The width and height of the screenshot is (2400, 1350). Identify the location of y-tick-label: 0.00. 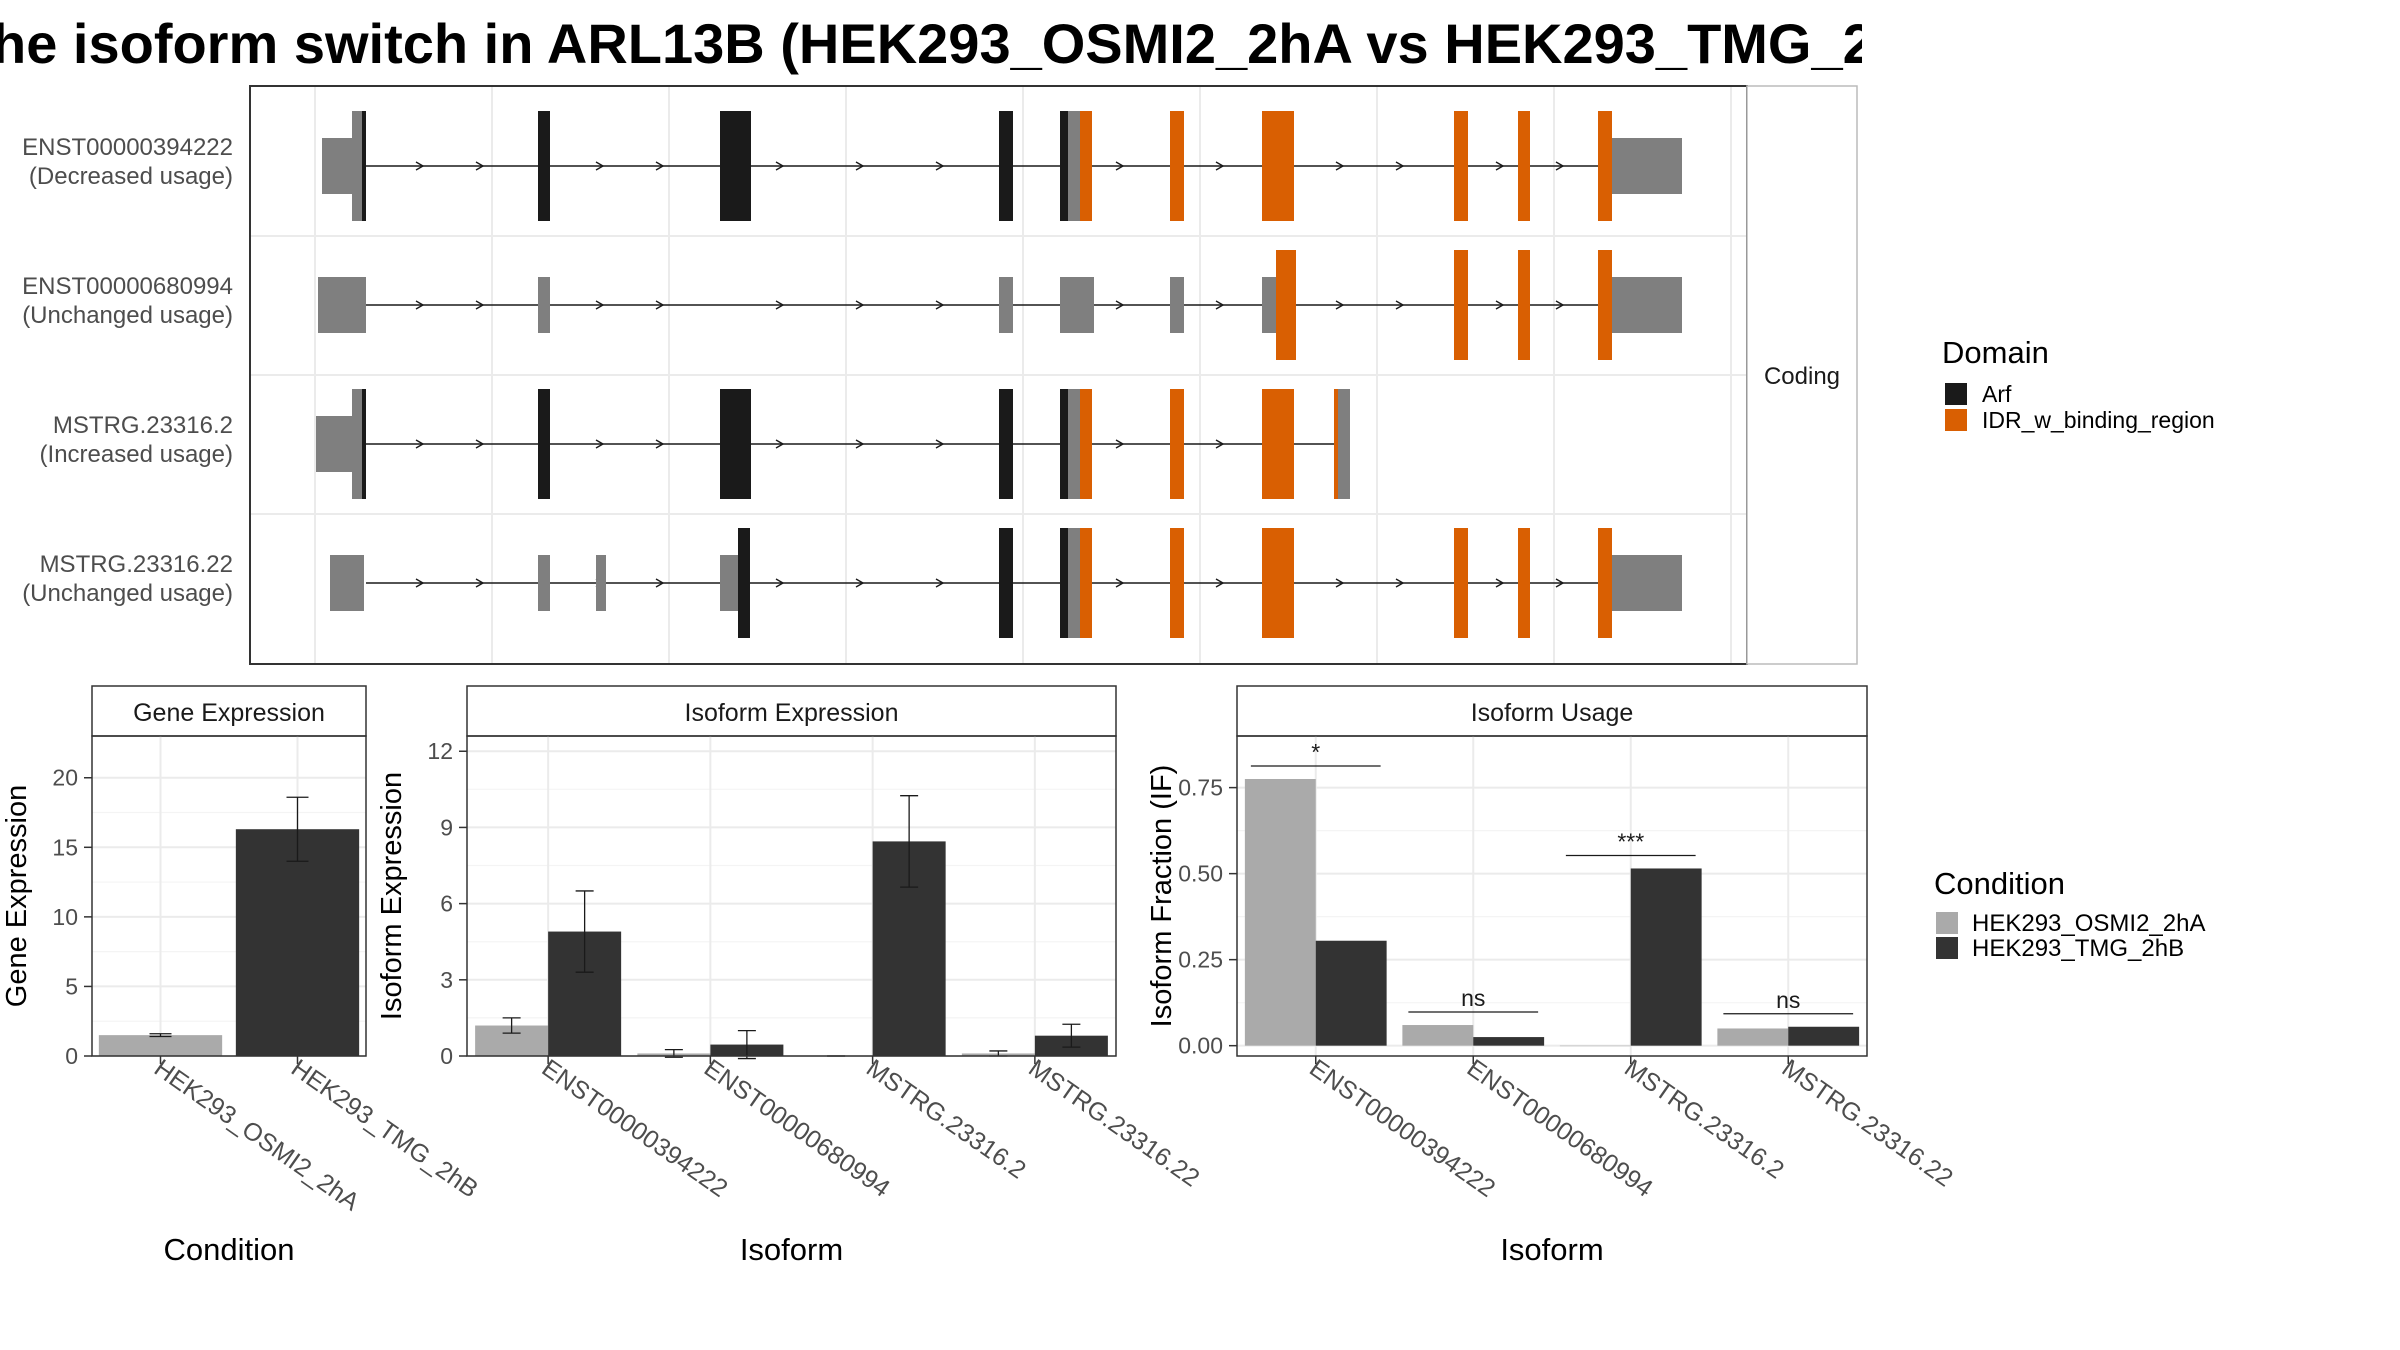
(1200, 1046).